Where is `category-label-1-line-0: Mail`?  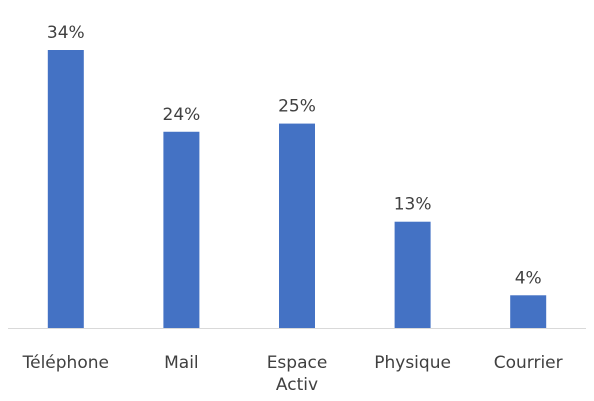 category-label-1-line-0: Mail is located at coordinates (181, 363).